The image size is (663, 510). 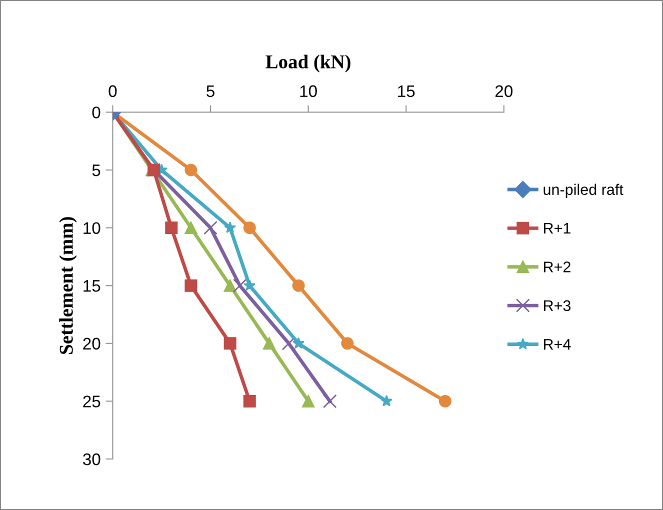 I want to click on y-tick-label: 0, so click(x=96, y=112).